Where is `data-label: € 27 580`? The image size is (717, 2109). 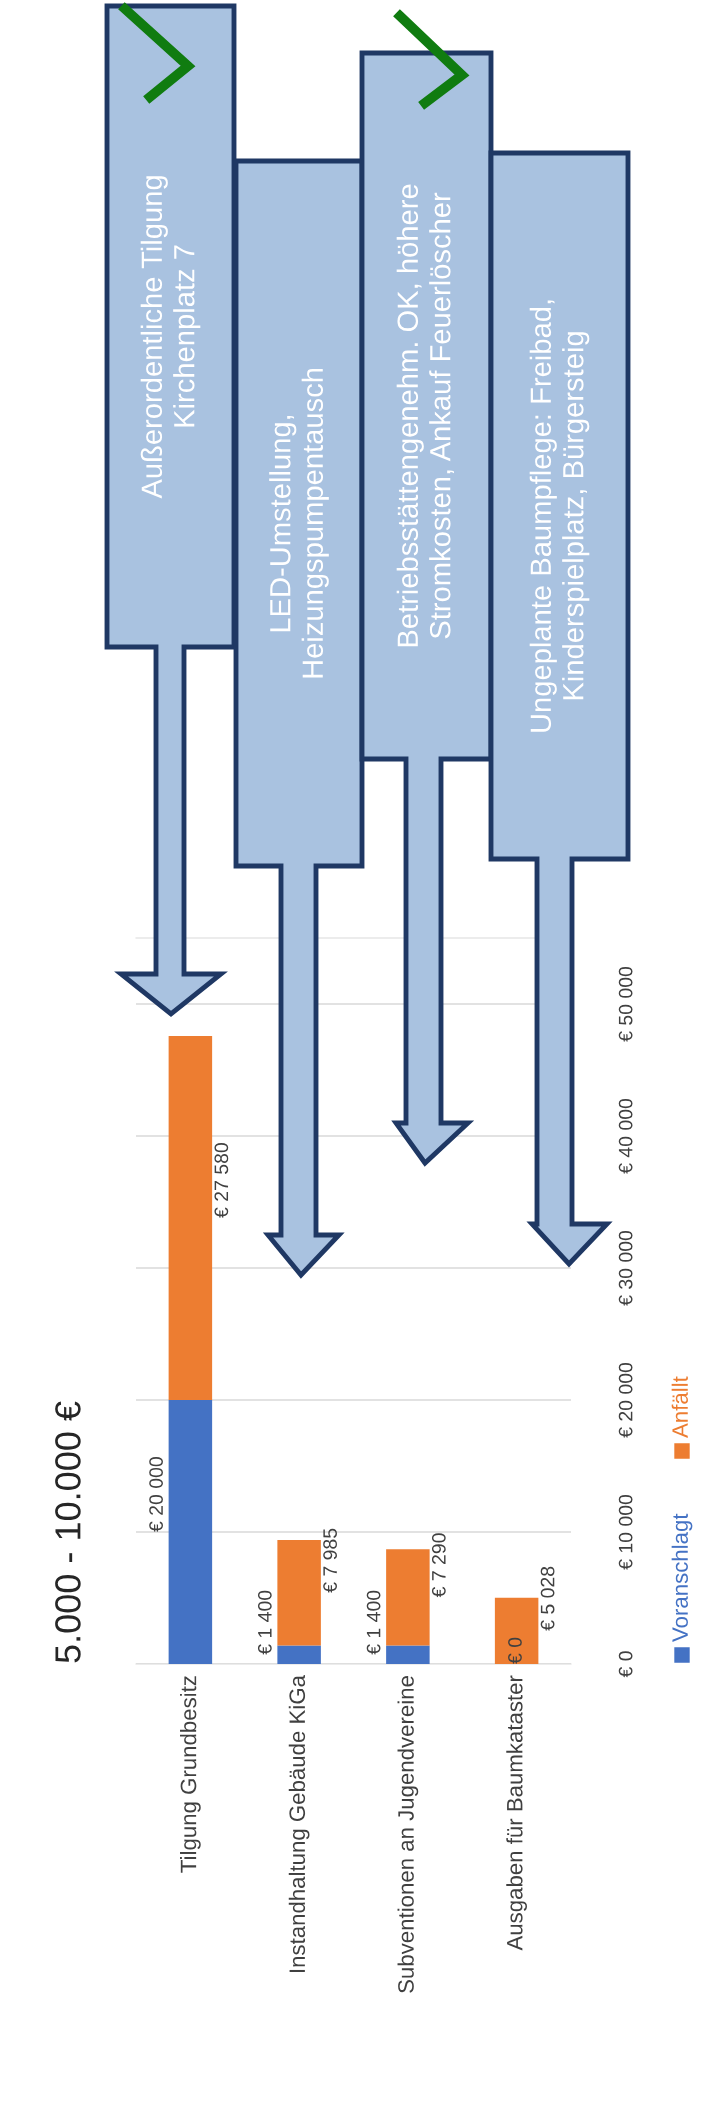 data-label: € 27 580 is located at coordinates (221, 1180).